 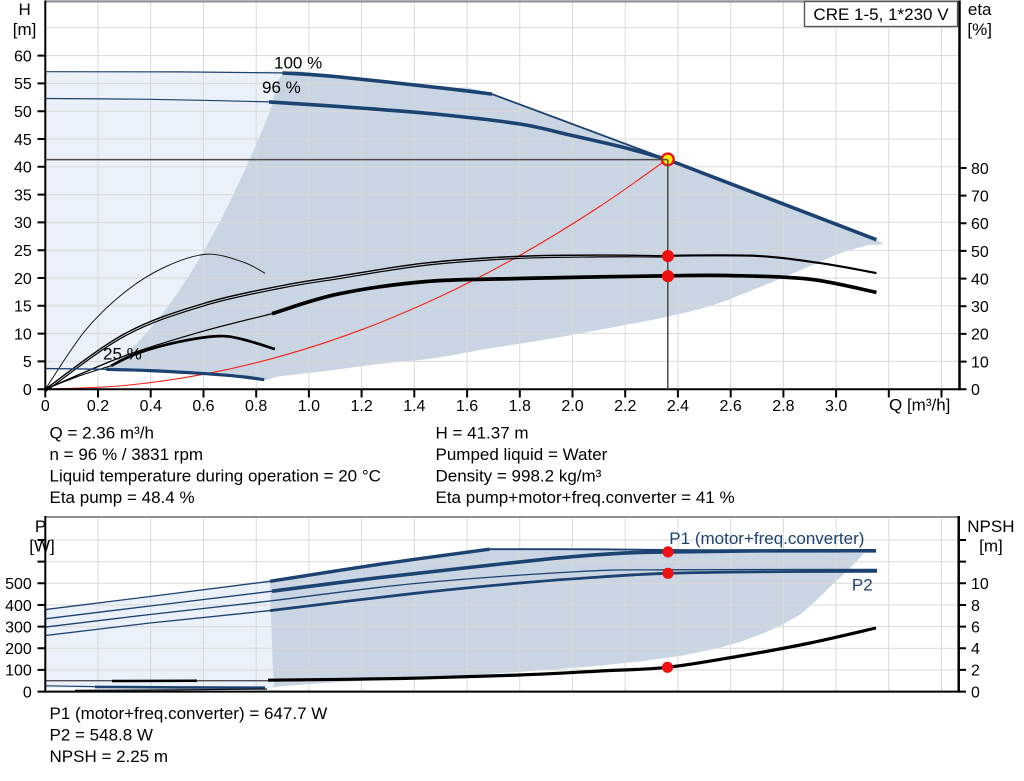 I want to click on svg-text: eta, so click(x=980, y=9).